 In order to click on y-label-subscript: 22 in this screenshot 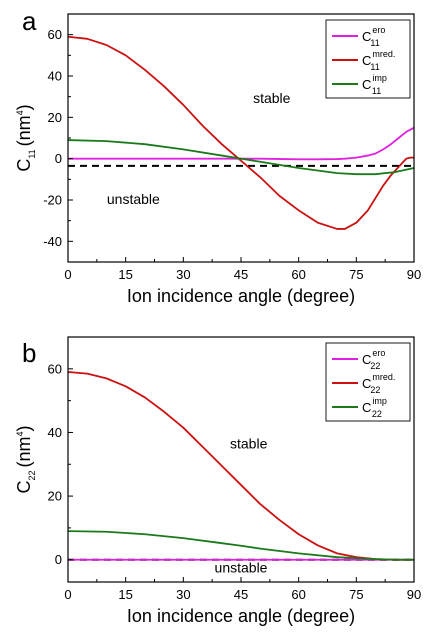, I will do `click(32, 476)`.